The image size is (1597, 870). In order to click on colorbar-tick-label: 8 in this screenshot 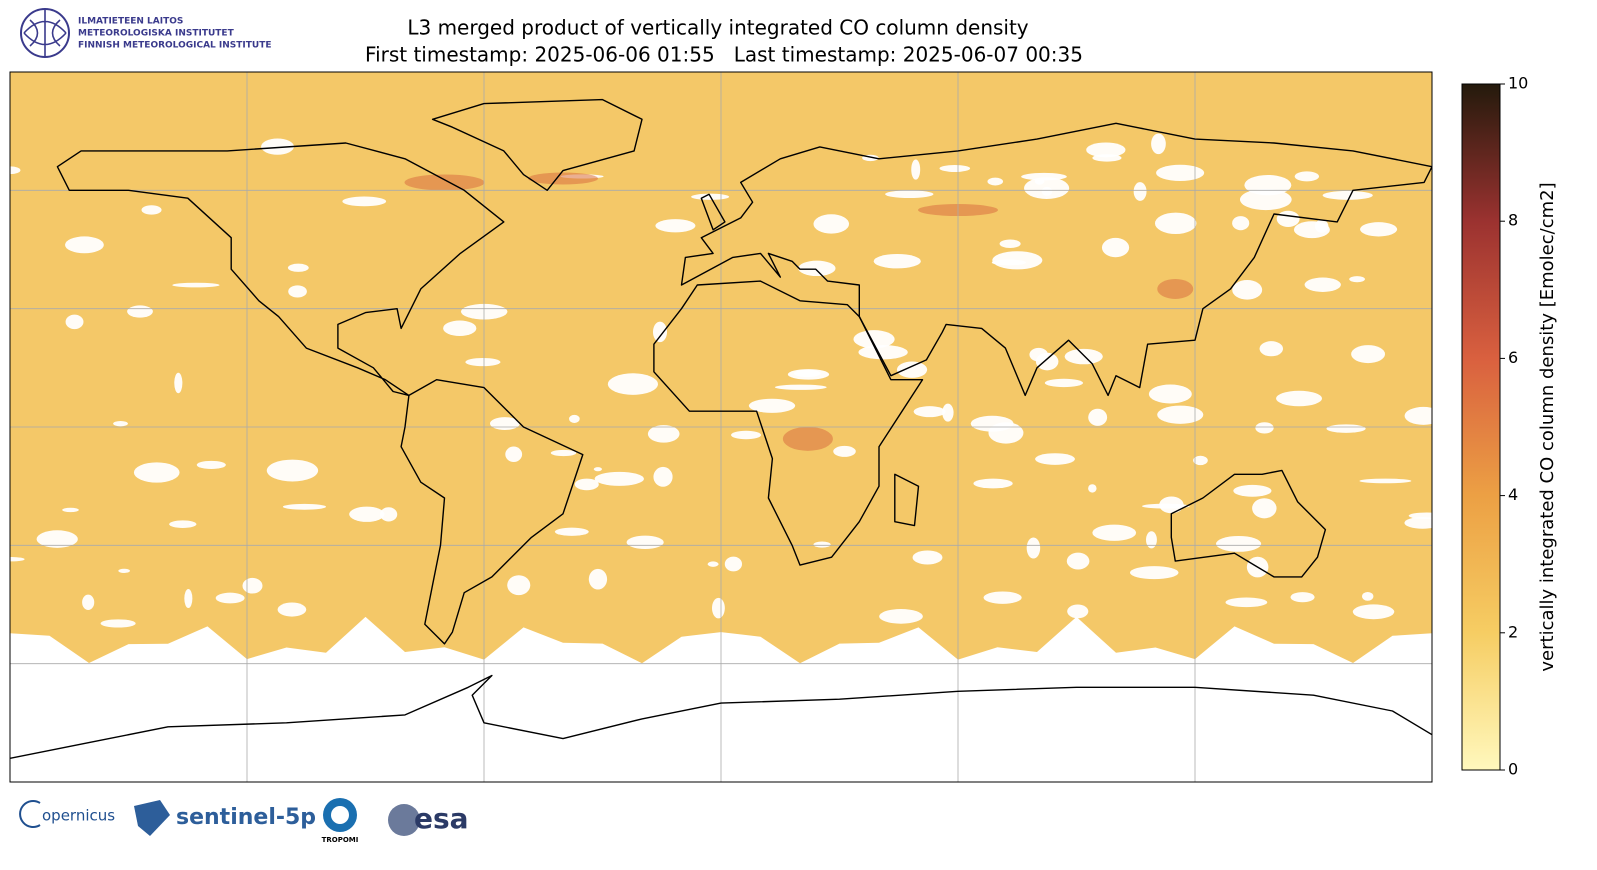, I will do `click(1513, 220)`.